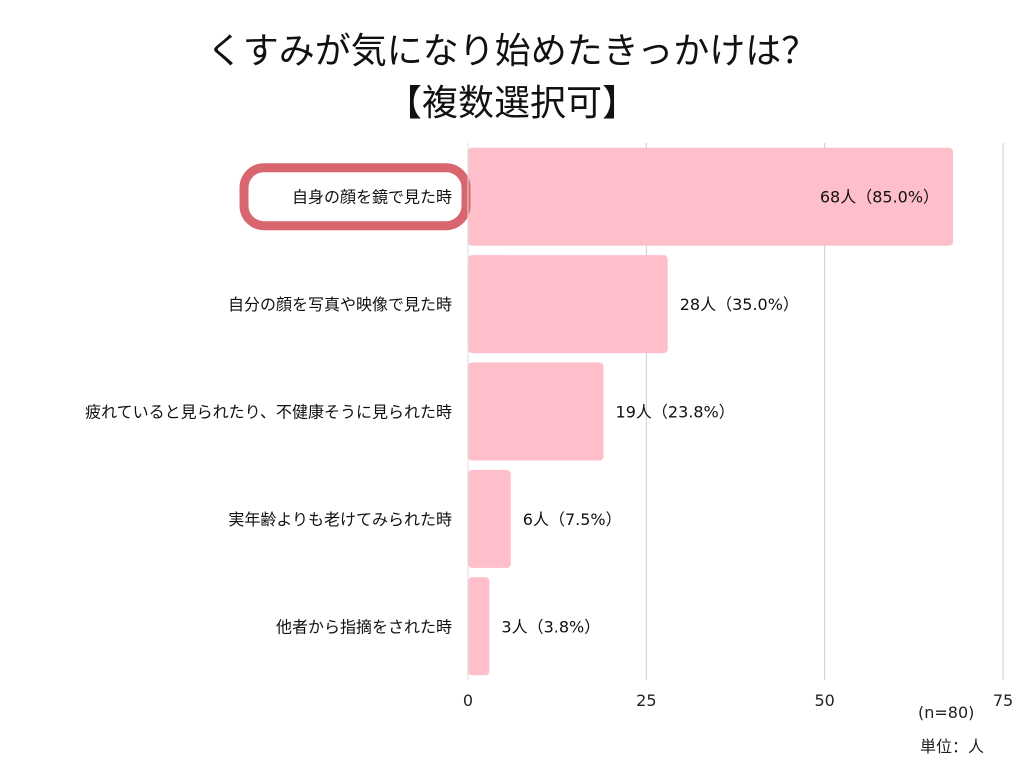 The image size is (1024, 768). Describe the element at coordinates (511, 103) in the screenshot. I see `chart-subtitle: 【複数選択可】` at that location.